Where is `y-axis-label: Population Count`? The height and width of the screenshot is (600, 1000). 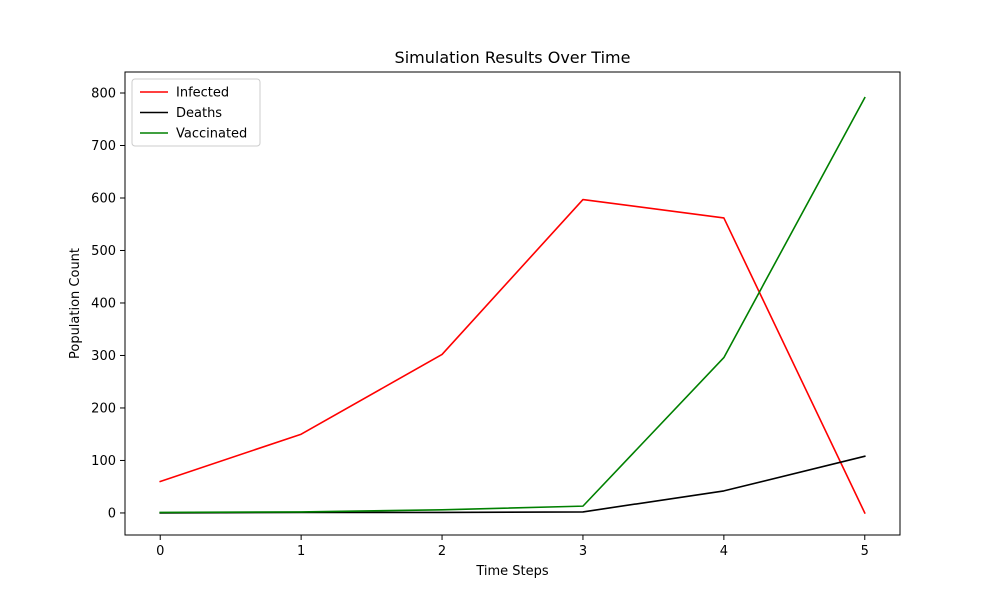
y-axis-label: Population Count is located at coordinates (75, 303).